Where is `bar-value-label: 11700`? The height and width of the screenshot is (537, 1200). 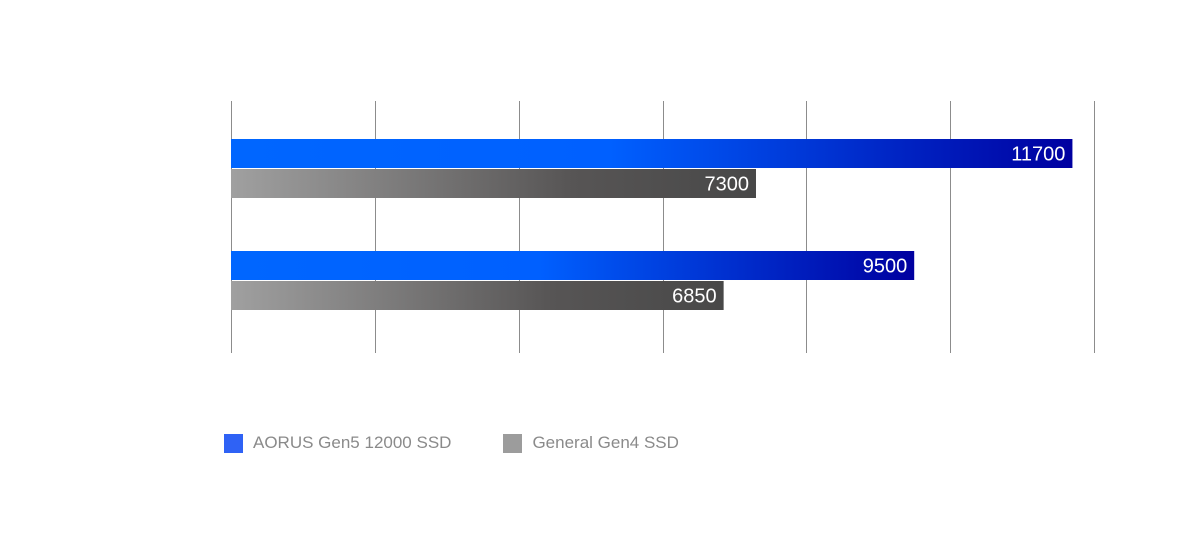 bar-value-label: 11700 is located at coordinates (1038, 155).